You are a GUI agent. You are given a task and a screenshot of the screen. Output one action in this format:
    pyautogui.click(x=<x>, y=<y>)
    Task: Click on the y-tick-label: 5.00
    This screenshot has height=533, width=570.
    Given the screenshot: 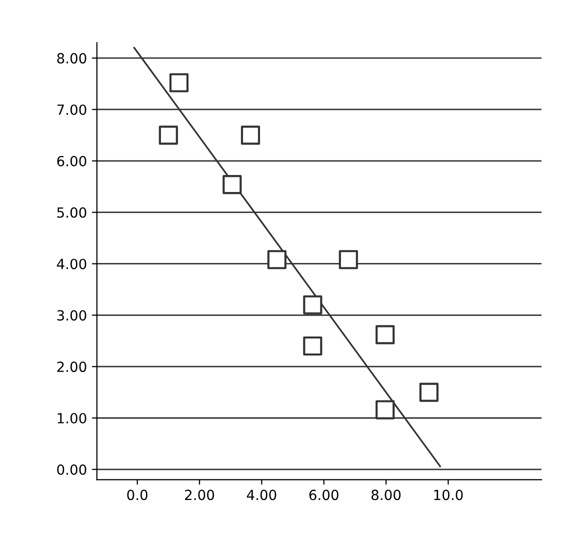 What is the action you would take?
    pyautogui.click(x=71, y=212)
    